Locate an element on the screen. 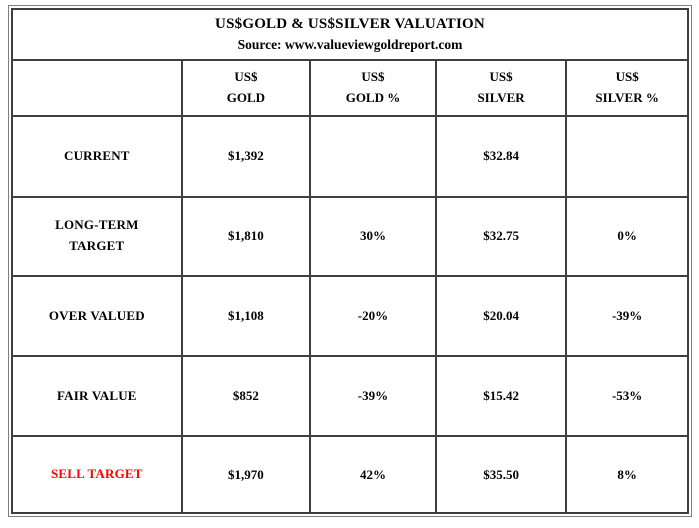 The height and width of the screenshot is (528, 699). table-source: Source: www.valueviewgoldreport.com is located at coordinates (350, 44).